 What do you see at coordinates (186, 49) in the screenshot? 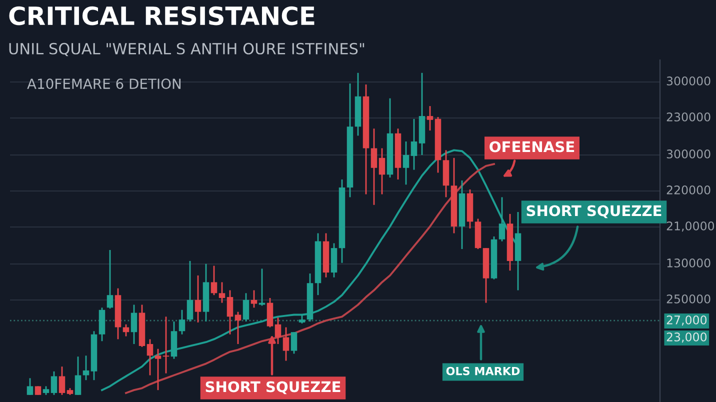
I see `chart-subtitle: UNIL SQUAL "WERIAL S ANTIH OURE ISTFINES"` at bounding box center [186, 49].